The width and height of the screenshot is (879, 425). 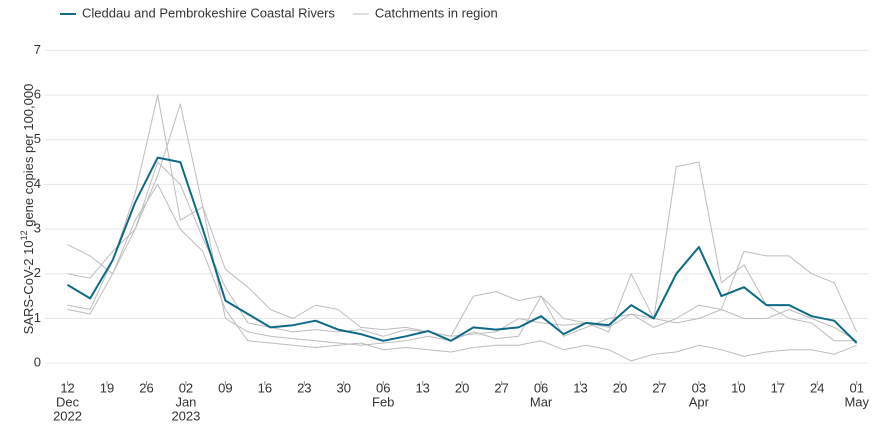 What do you see at coordinates (208, 12) in the screenshot?
I see `legend-label: Cleddau and Pembrokeshire Coastal Rivers` at bounding box center [208, 12].